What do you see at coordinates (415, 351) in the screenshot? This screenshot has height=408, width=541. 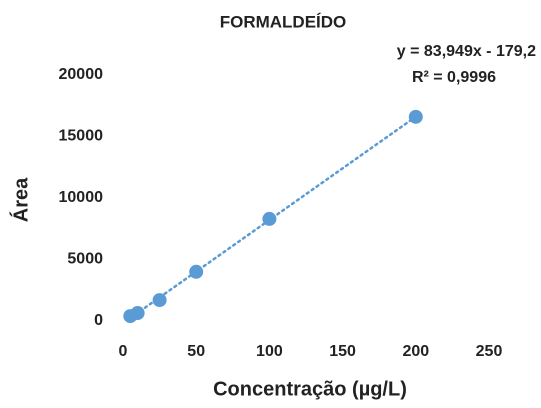 I see `x-tick-label: 200` at bounding box center [415, 351].